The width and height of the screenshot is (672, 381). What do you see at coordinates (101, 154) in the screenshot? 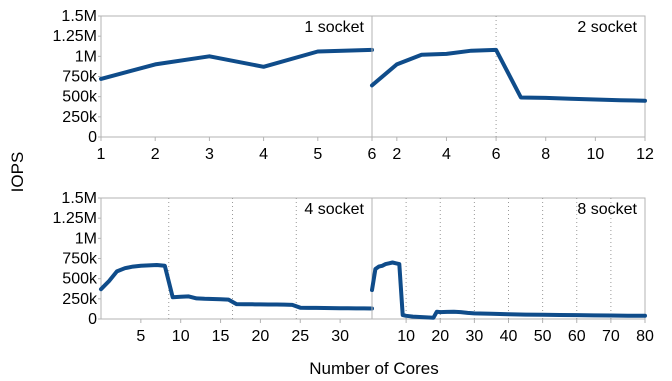
I see `x-tick-label: 1` at bounding box center [101, 154].